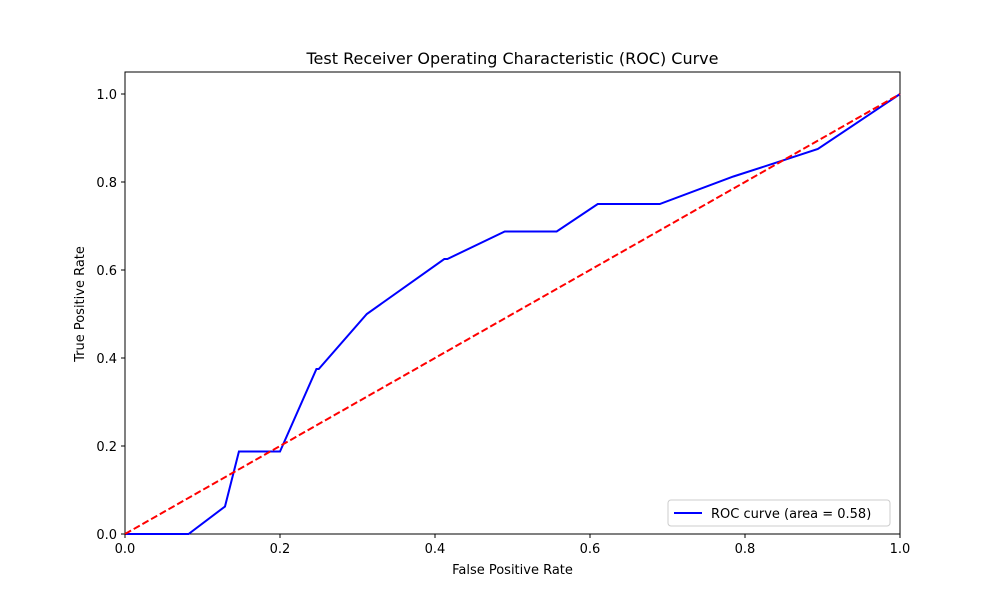  What do you see at coordinates (106, 359) in the screenshot?
I see `y-tick-label: 0.4` at bounding box center [106, 359].